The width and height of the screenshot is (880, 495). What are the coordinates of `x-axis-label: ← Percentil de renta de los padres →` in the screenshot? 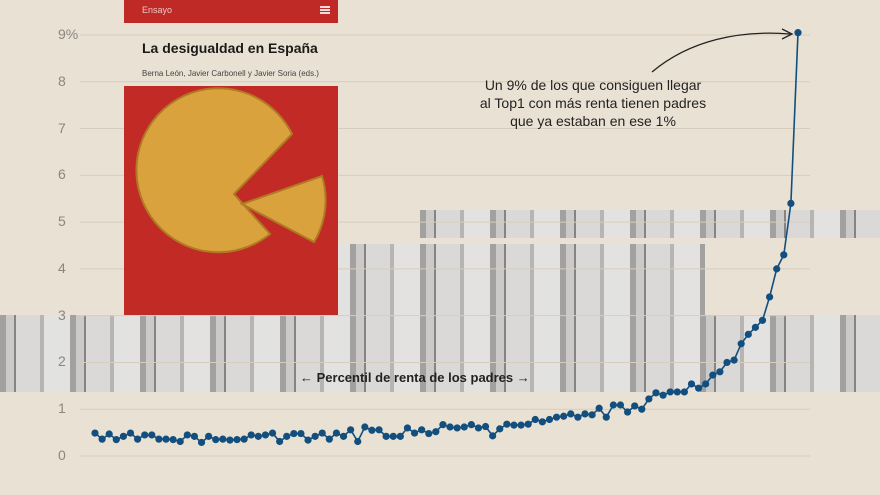 It's located at (415, 377).